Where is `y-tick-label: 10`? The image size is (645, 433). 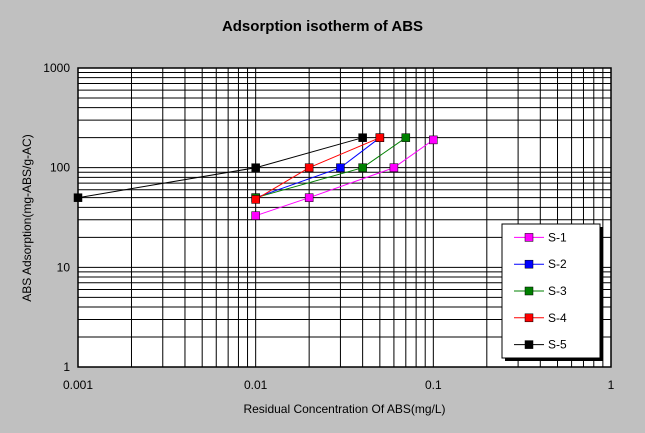
y-tick-label: 10 is located at coordinates (64, 267).